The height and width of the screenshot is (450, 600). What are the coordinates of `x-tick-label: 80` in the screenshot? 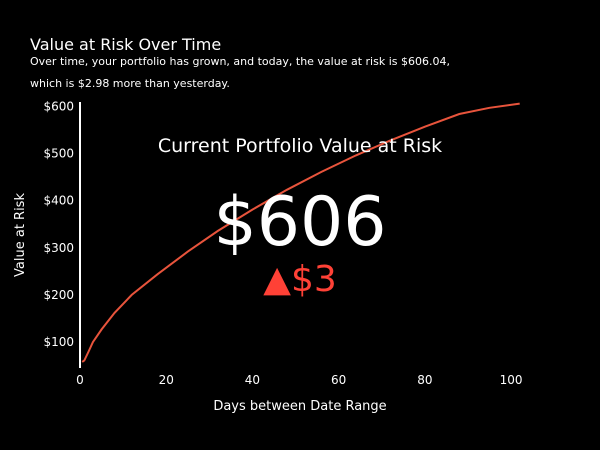 It's located at (424, 380).